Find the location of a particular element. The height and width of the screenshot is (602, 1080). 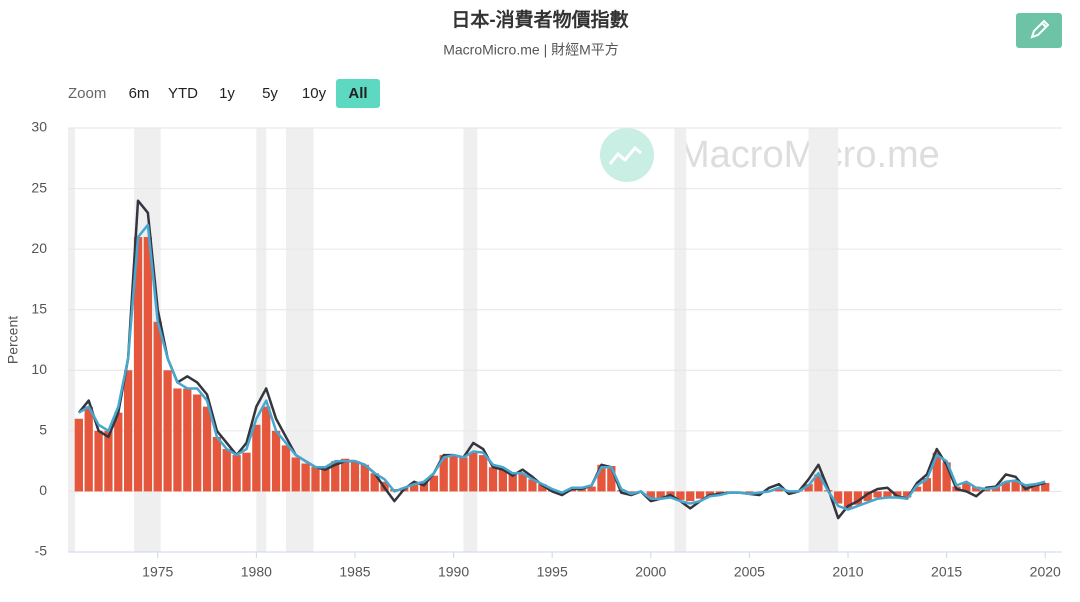

zoom-button: 1y is located at coordinates (227, 93).